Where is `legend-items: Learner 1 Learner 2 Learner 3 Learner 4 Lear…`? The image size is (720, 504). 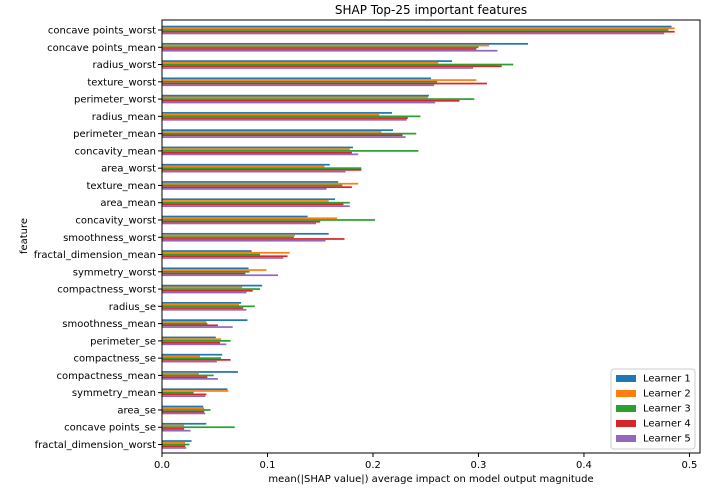 legend-items: Learner 1 Learner 2 Learner 3 Learner 4 Lear… is located at coordinates (653, 409).